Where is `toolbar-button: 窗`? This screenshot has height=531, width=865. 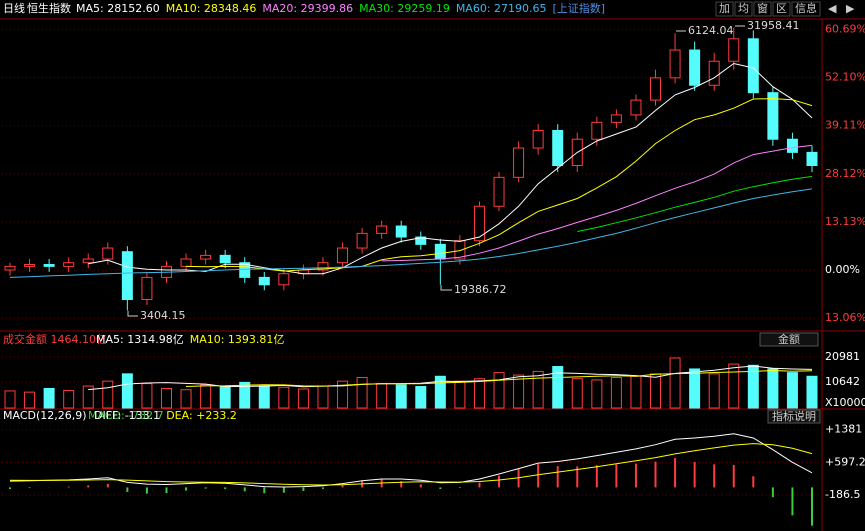
toolbar-button: 窗 is located at coordinates (762, 8).